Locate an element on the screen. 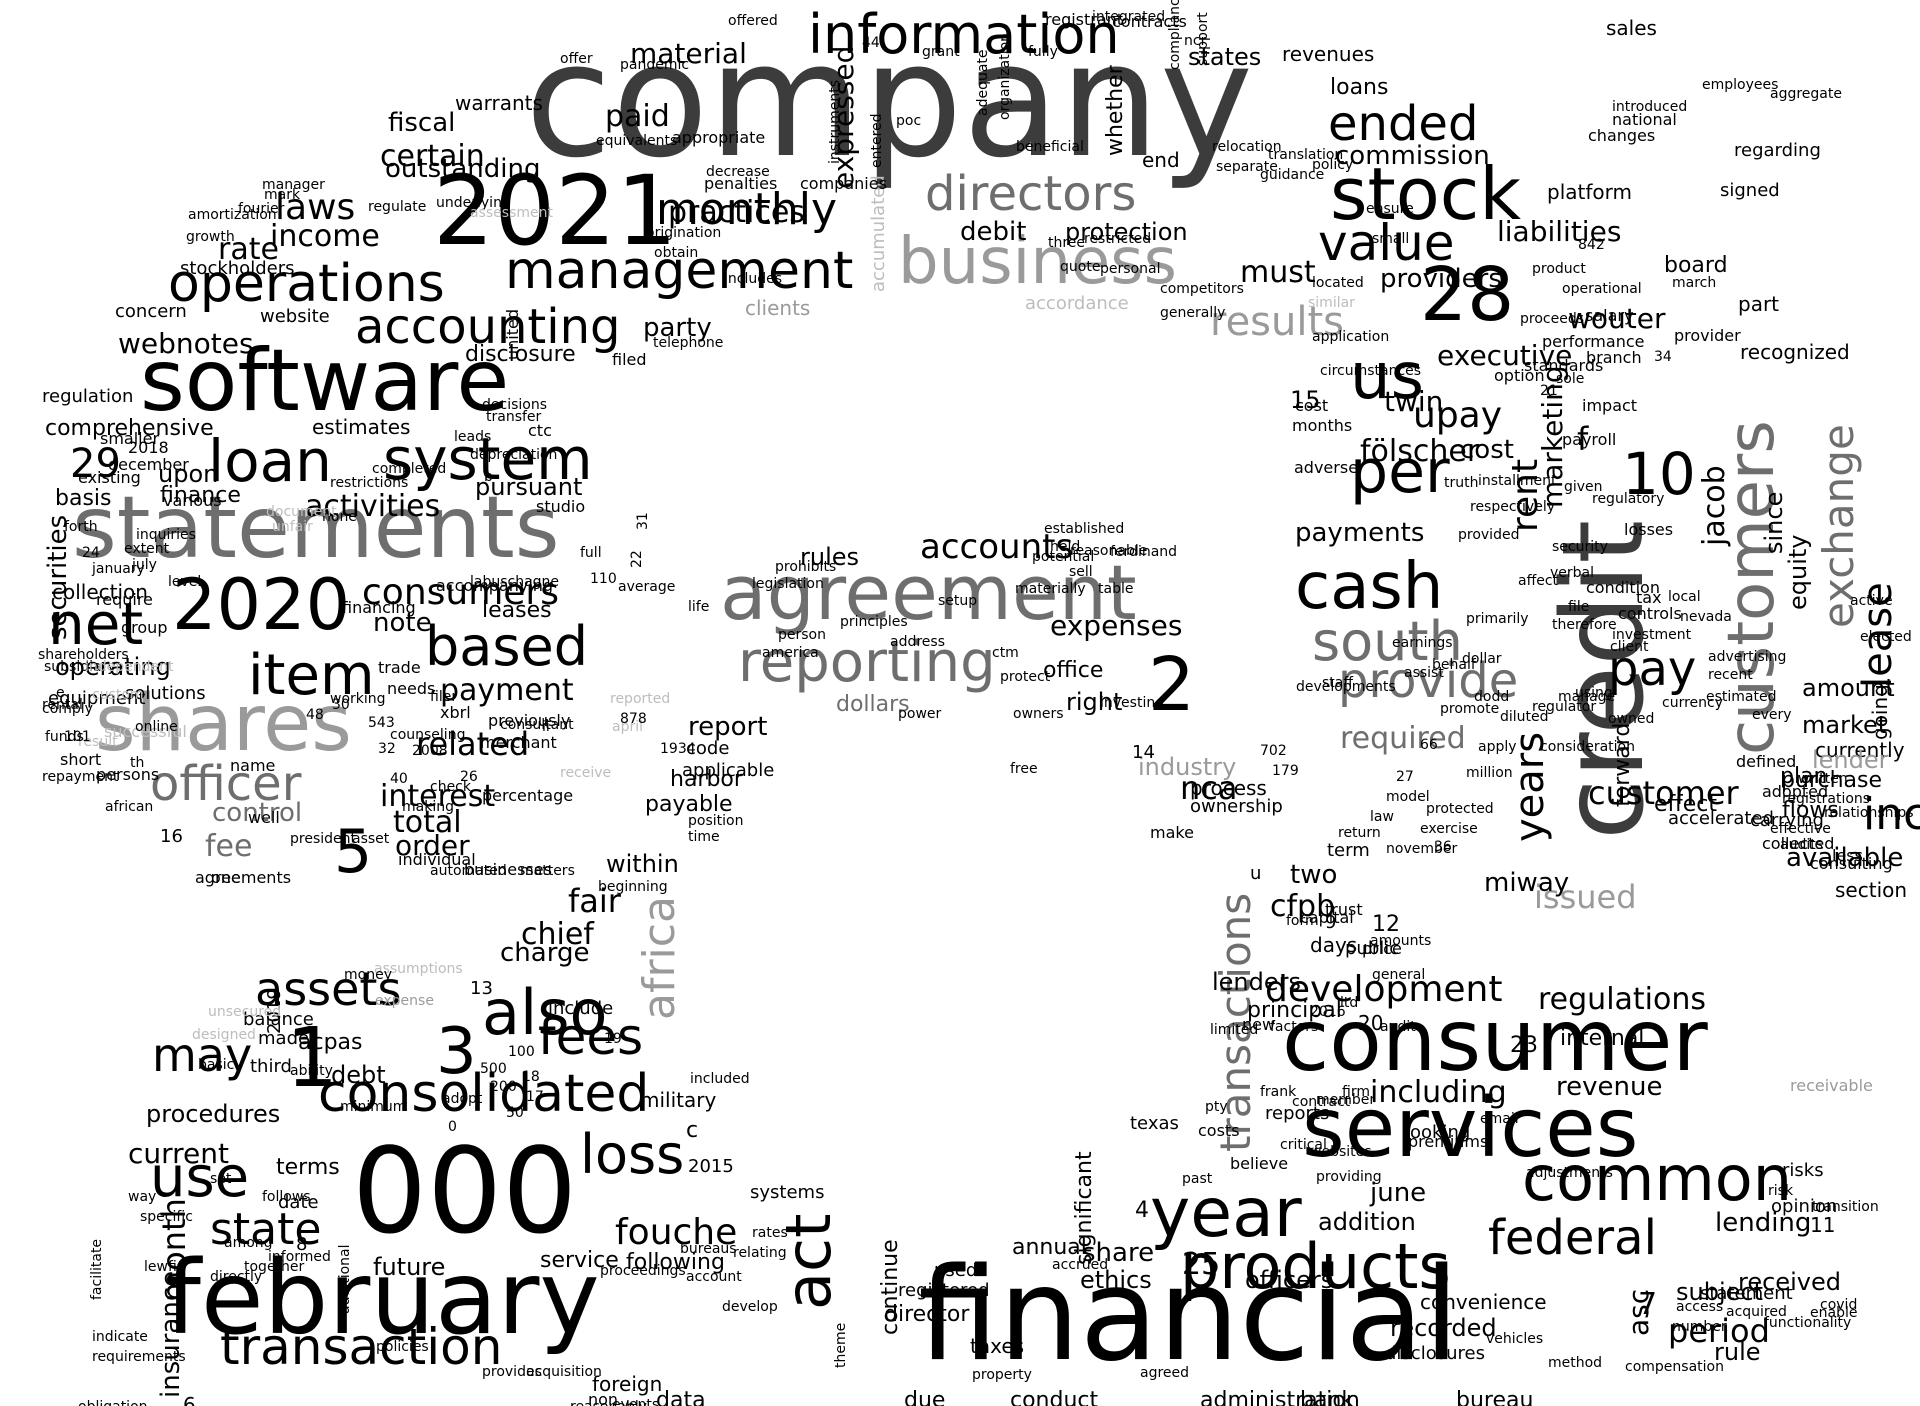 Image resolution: width=1920 pixels, height=1406 pixels. word-estimated: estimated is located at coordinates (1741, 697).